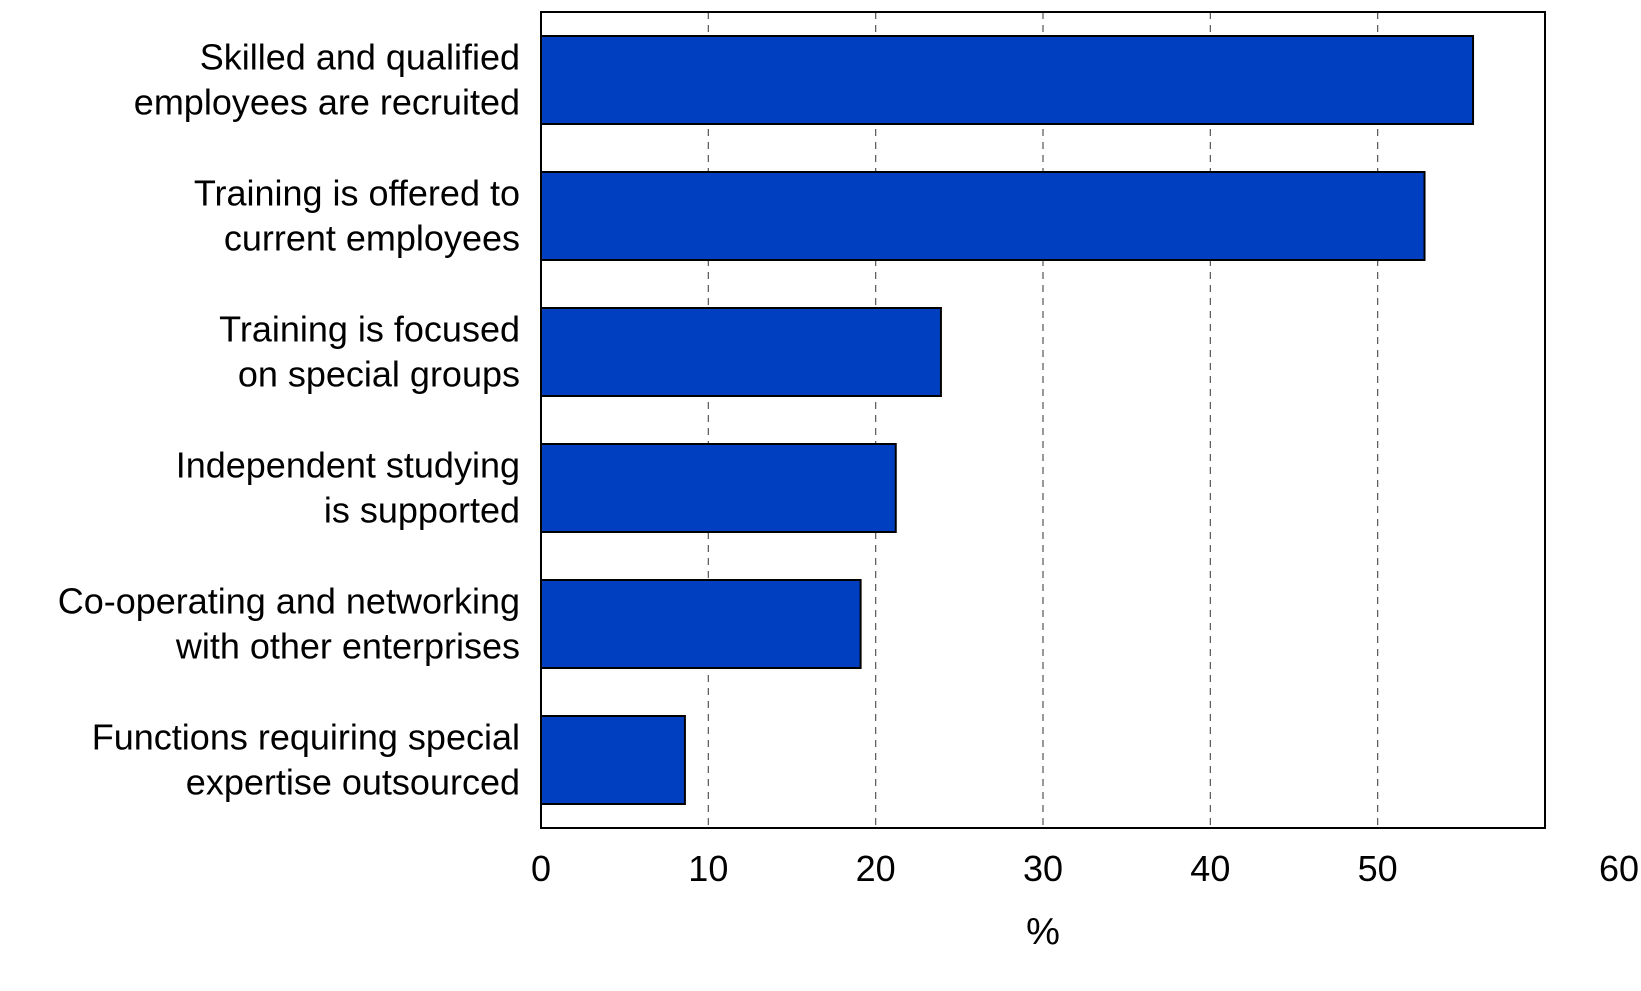 Image resolution: width=1641 pixels, height=991 pixels. What do you see at coordinates (360, 57) in the screenshot?
I see `category-label-0-line-0: Skilled and qualified` at bounding box center [360, 57].